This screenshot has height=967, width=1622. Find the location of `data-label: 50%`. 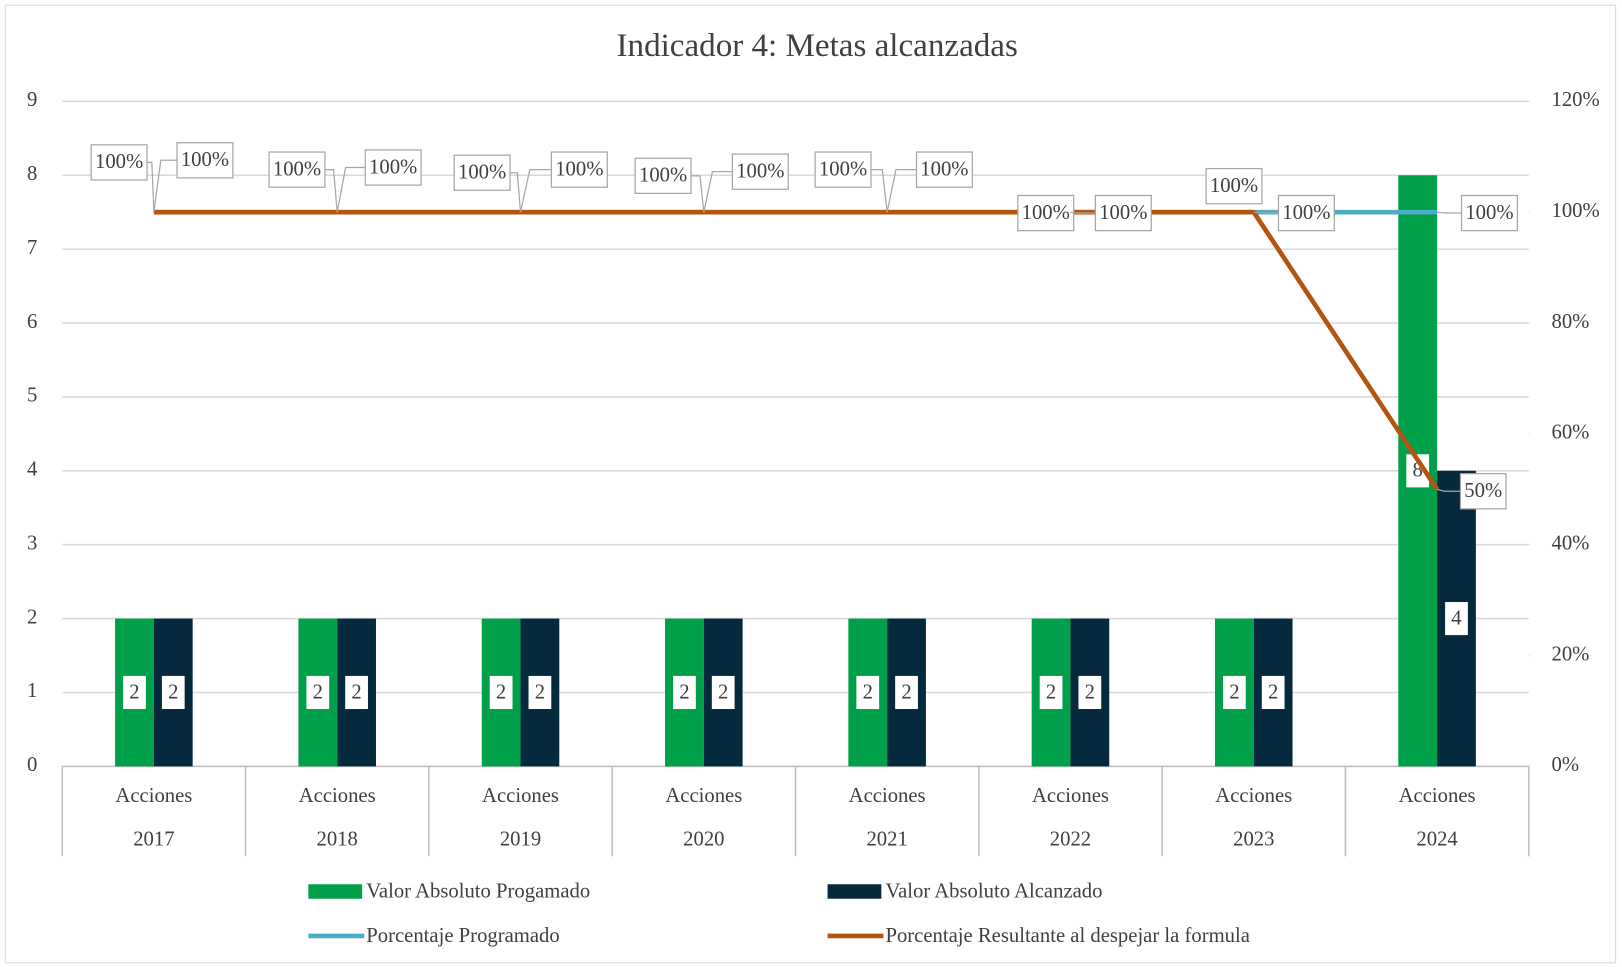

data-label: 50% is located at coordinates (1483, 491).